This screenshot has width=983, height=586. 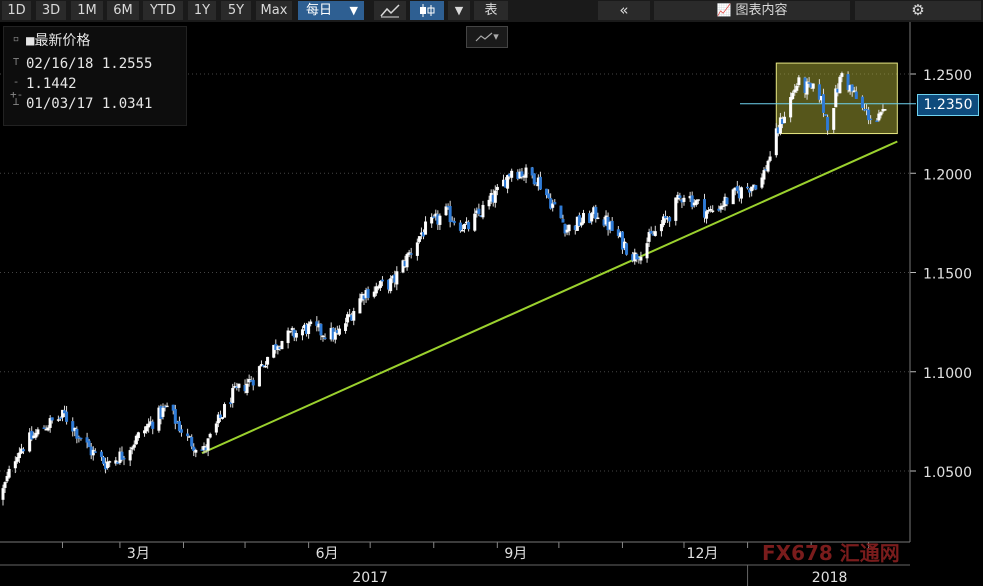 I want to click on line-chart-button, so click(x=390, y=10).